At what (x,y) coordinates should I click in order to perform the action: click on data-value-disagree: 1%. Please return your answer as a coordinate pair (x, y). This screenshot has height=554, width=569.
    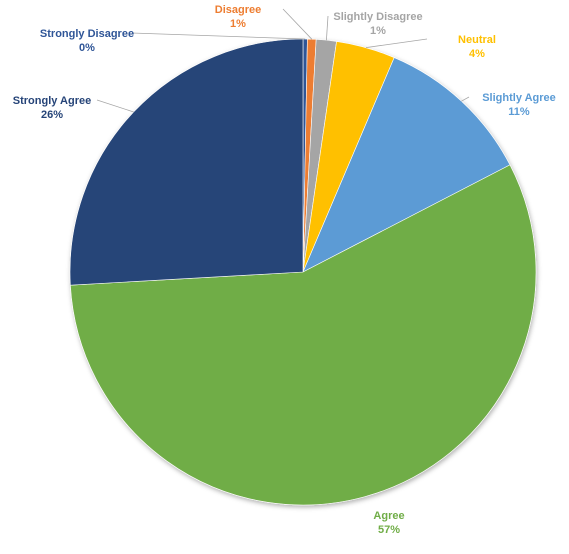
    Looking at the image, I should click on (238, 24).